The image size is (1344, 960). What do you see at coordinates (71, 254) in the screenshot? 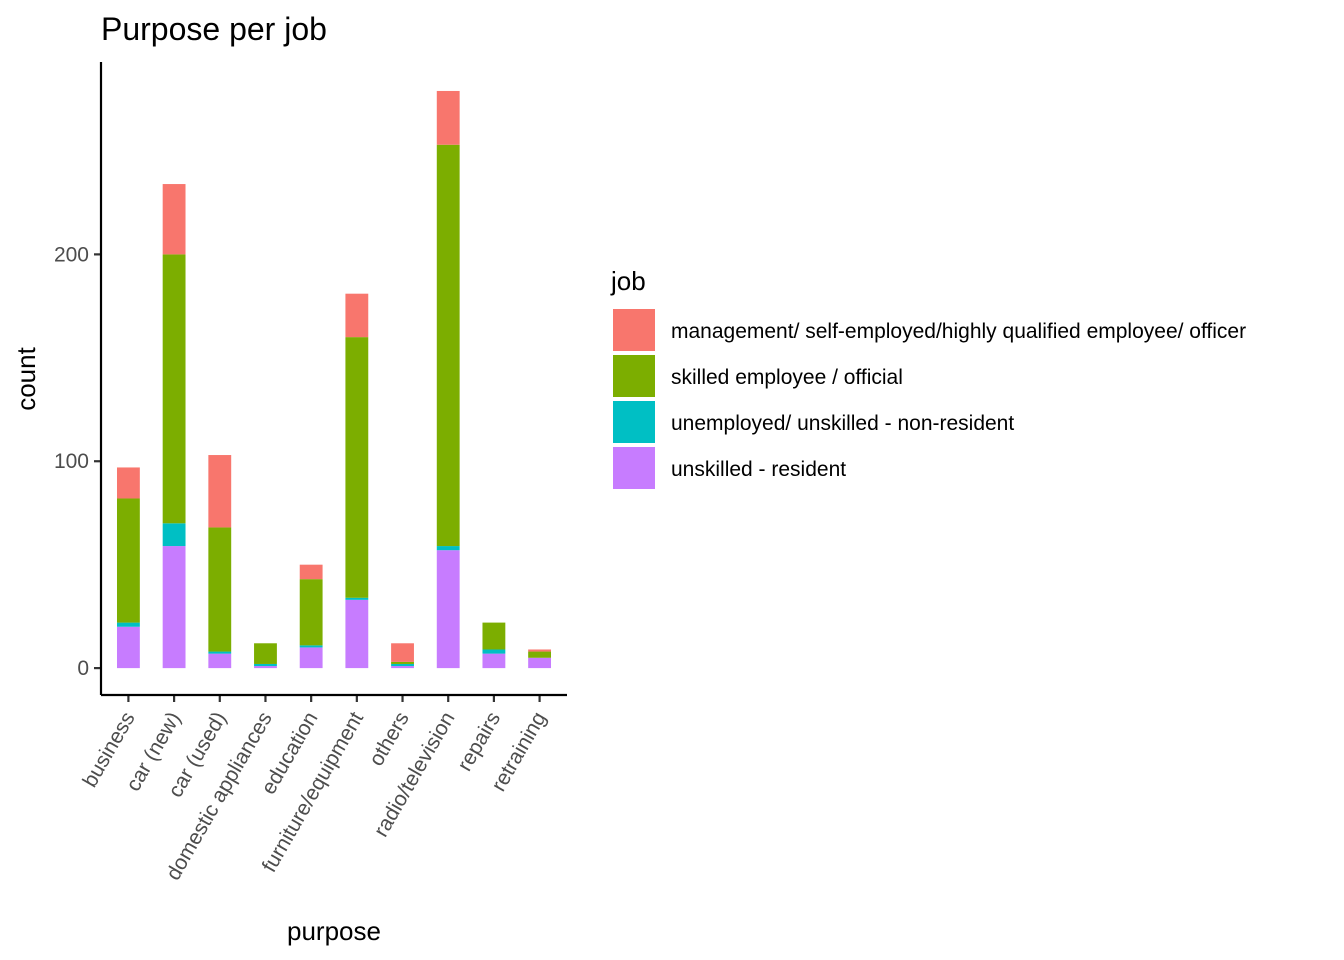
I see `y-tick-label-200: 200` at bounding box center [71, 254].